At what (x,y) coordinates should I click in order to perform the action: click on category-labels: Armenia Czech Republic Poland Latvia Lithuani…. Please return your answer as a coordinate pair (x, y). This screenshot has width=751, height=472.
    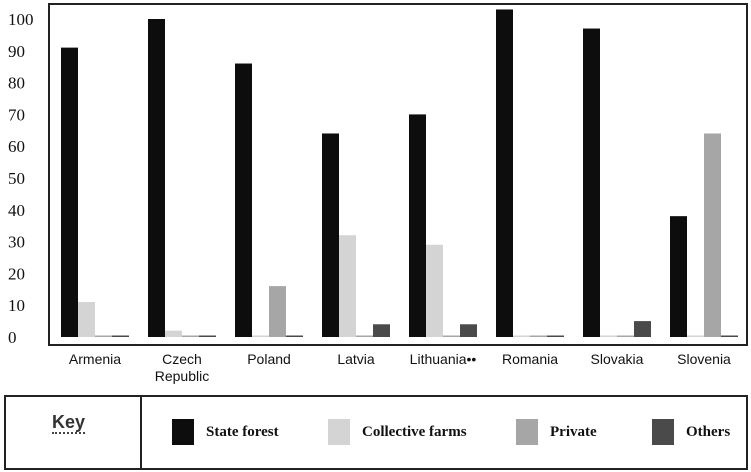
    Looking at the image, I should click on (400, 367).